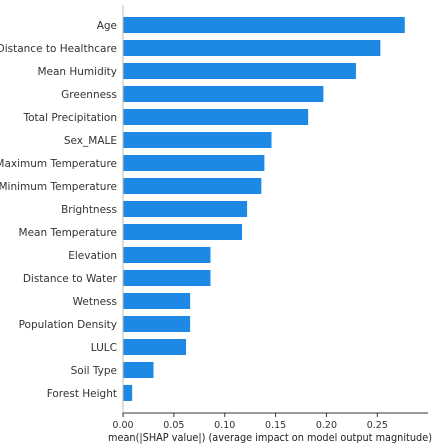 This screenshot has width=432, height=447. I want to click on x-axis-ticks: 0.00 0.05 0.10 0.15 0.20 0.25, so click(250, 422).